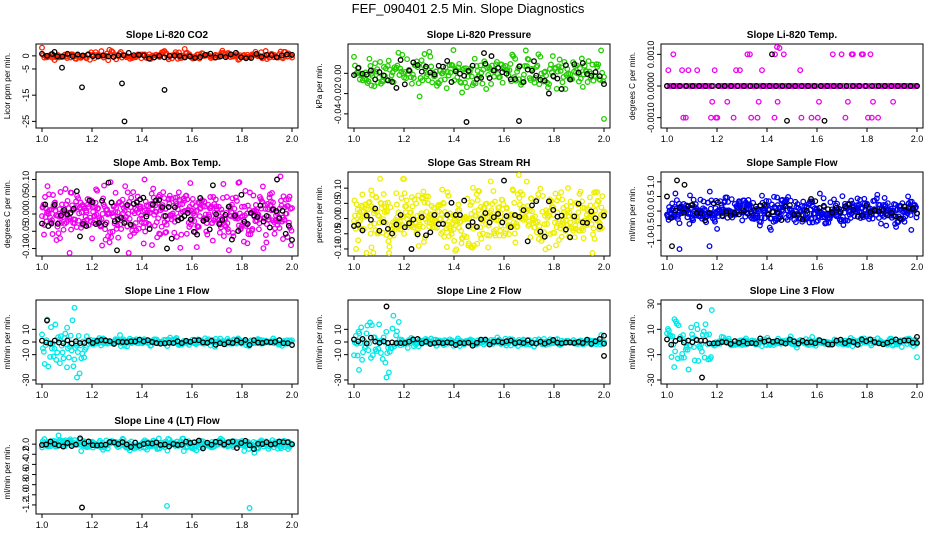 This screenshot has width=936, height=540. Describe the element at coordinates (554, 139) in the screenshot. I see `x-tick-label: 1.8` at that location.